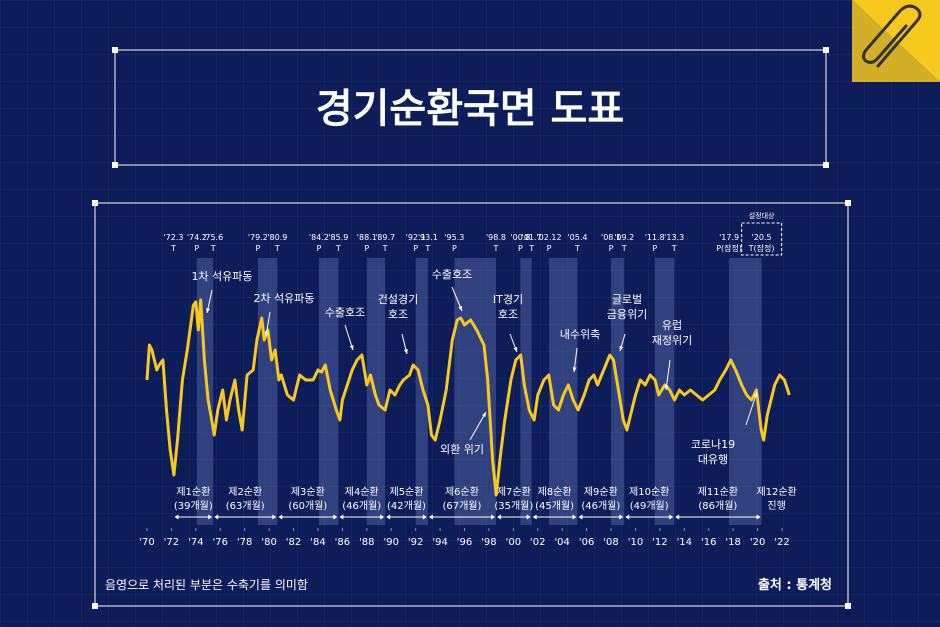  Describe the element at coordinates (307, 506) in the screenshot. I see `cycle-duration: (60개월)` at that location.